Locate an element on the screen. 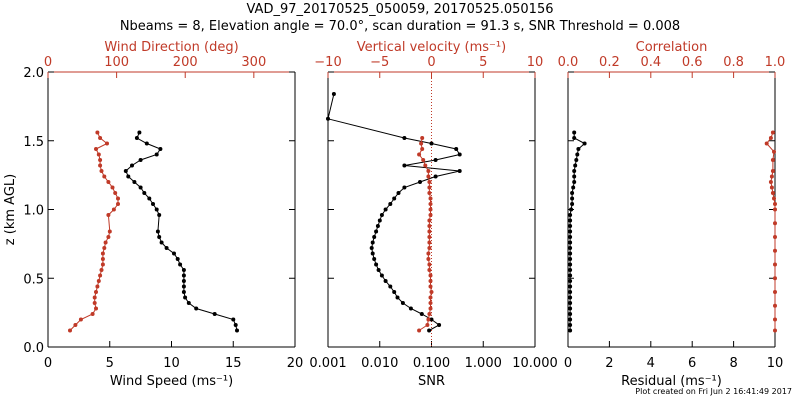  bottom-tick-label: 4 is located at coordinates (651, 363).